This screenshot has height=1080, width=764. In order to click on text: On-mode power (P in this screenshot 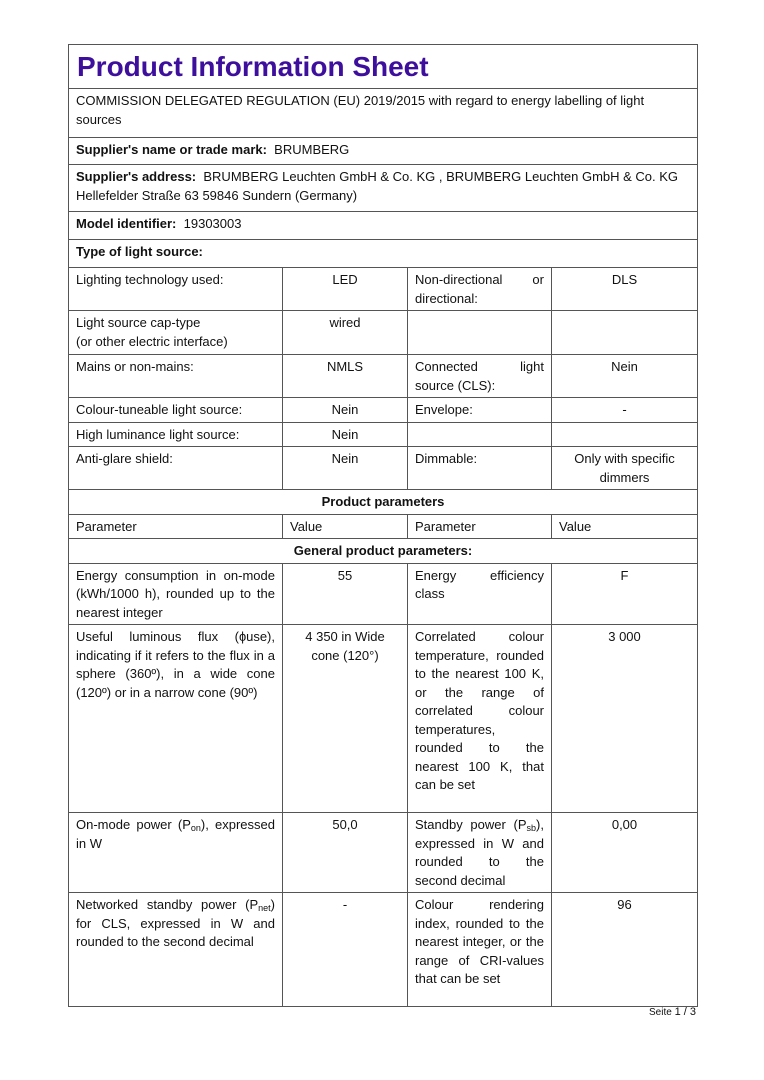, I will do `click(133, 824)`.